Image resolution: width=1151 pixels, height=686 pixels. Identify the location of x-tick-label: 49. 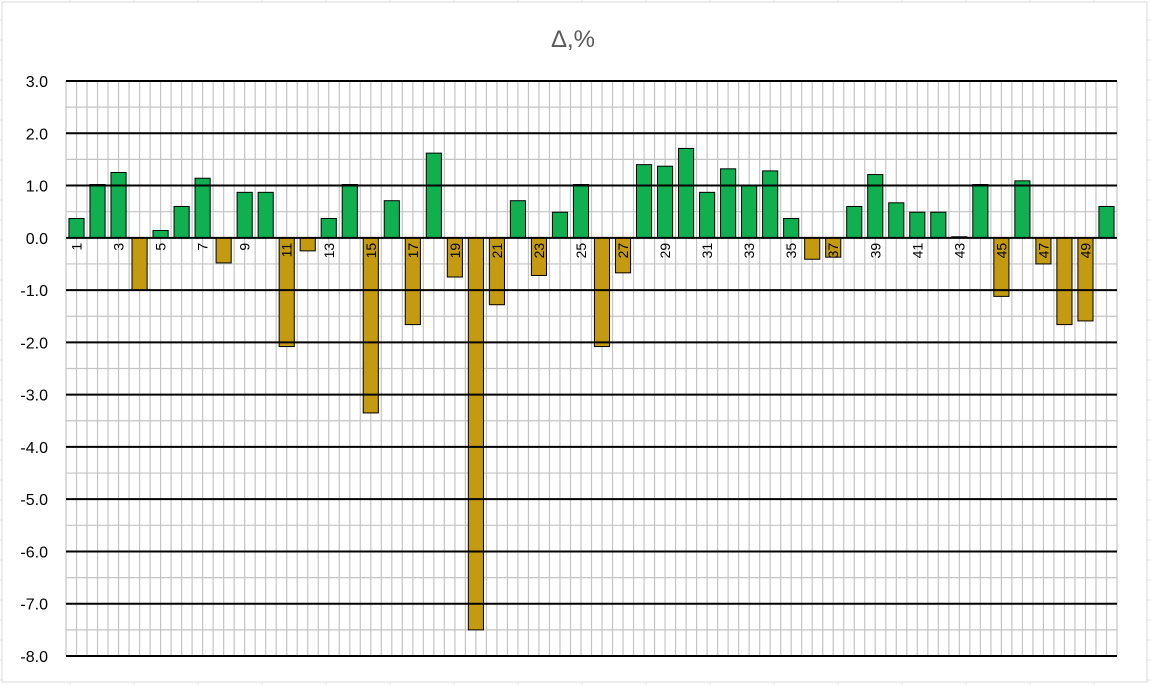
(1085, 251).